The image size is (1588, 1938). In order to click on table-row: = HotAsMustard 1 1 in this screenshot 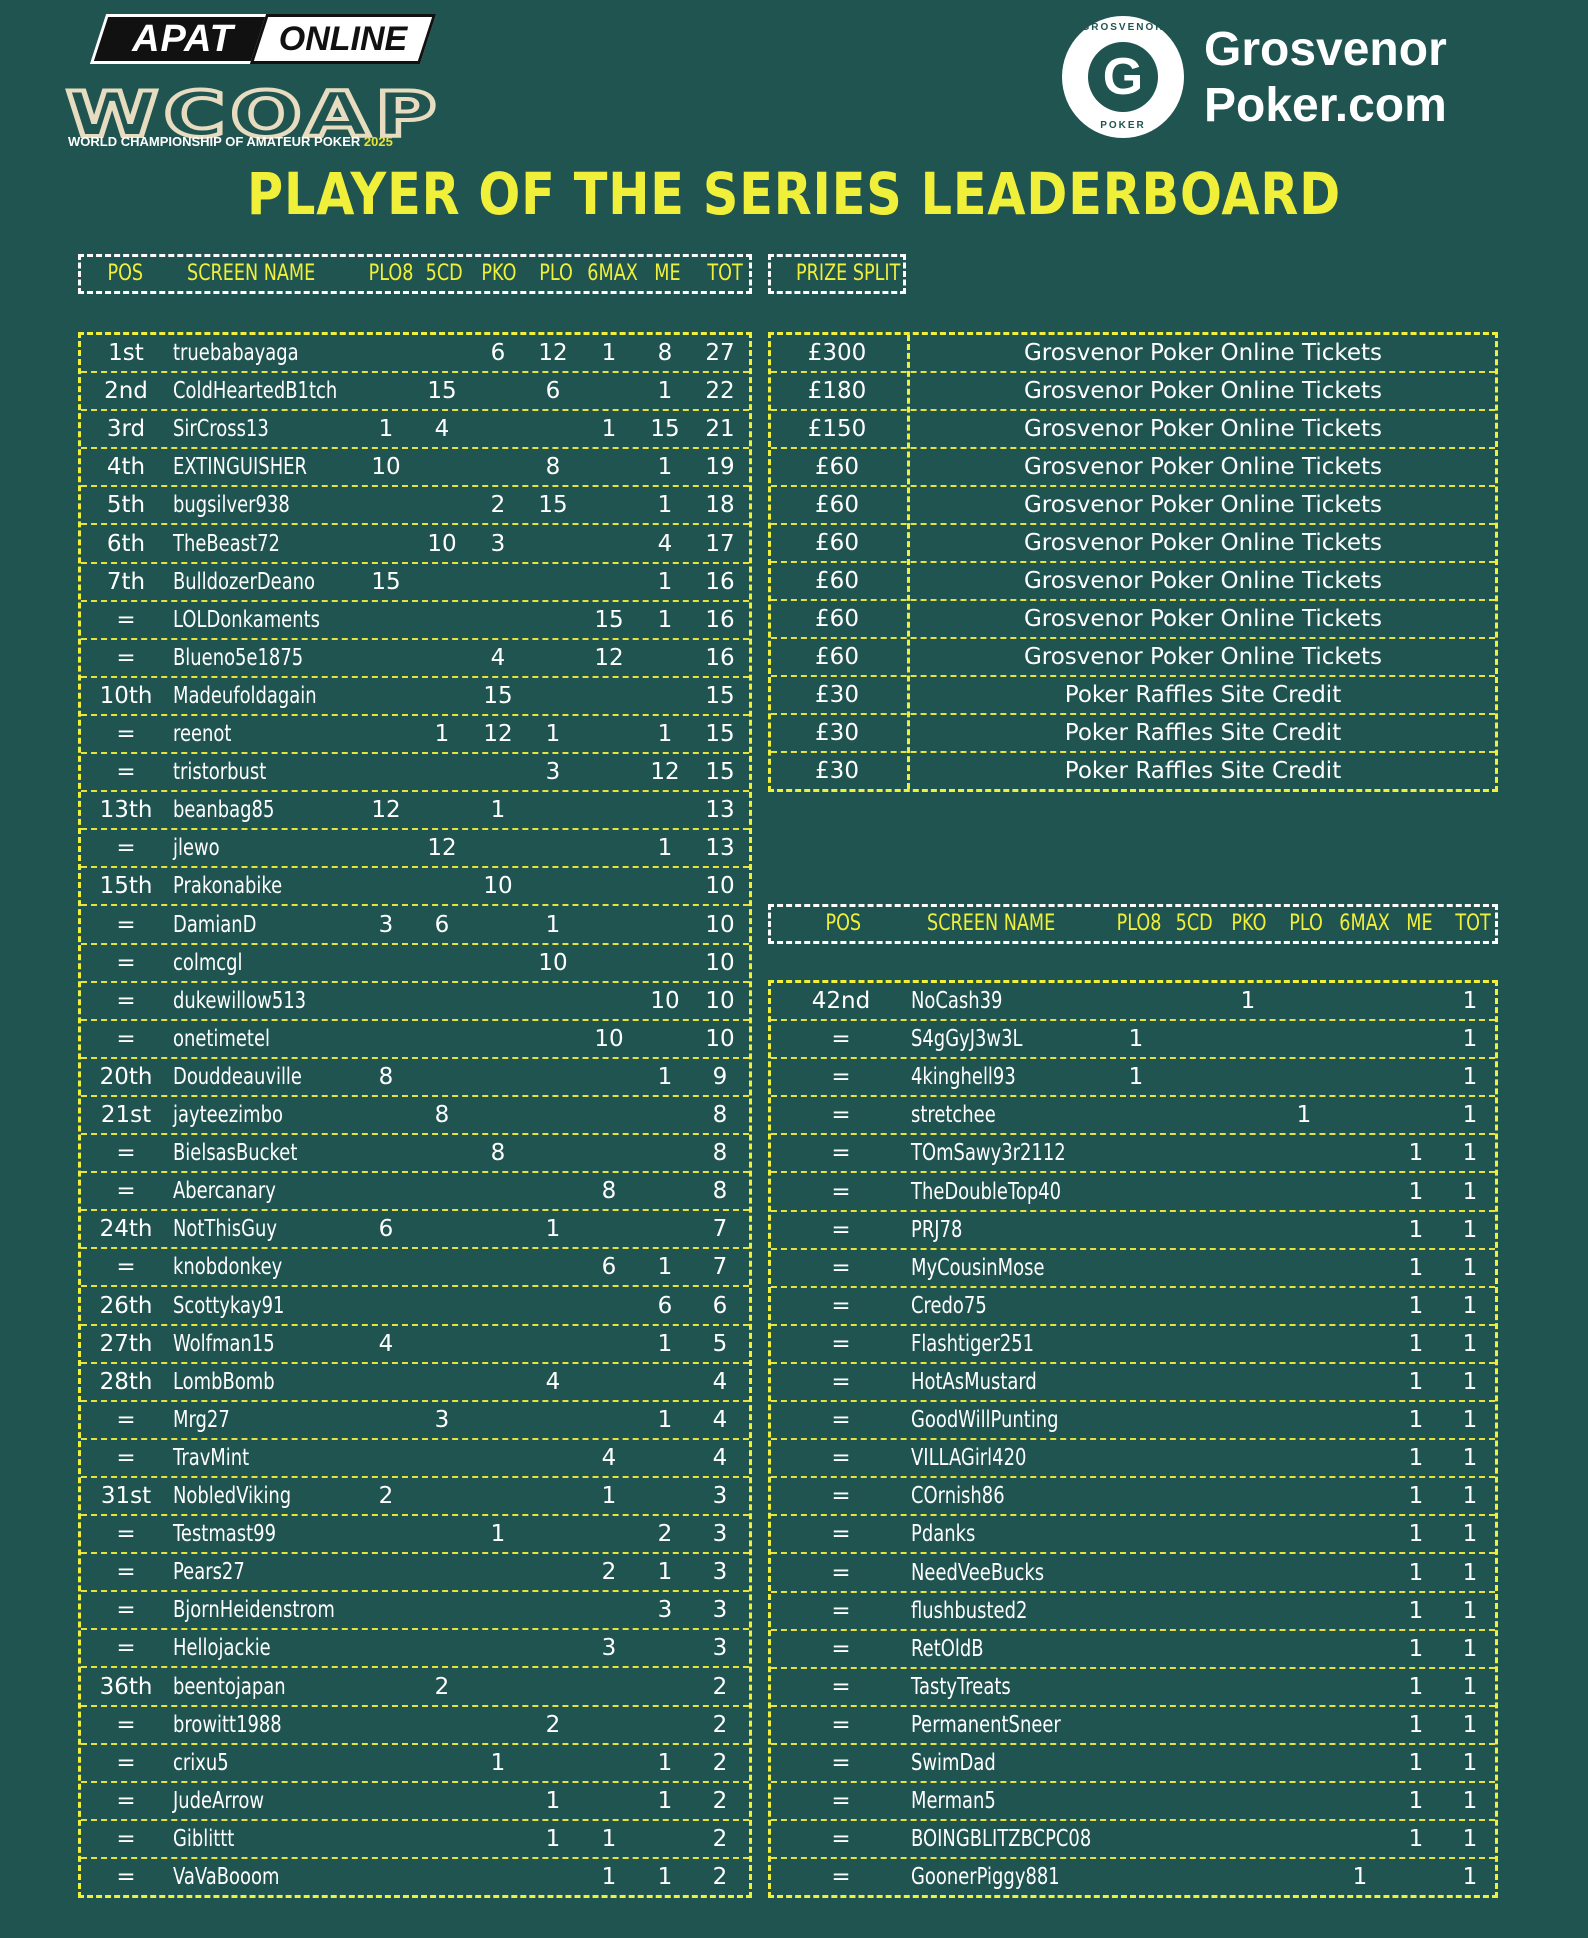, I will do `click(1133, 1383)`.